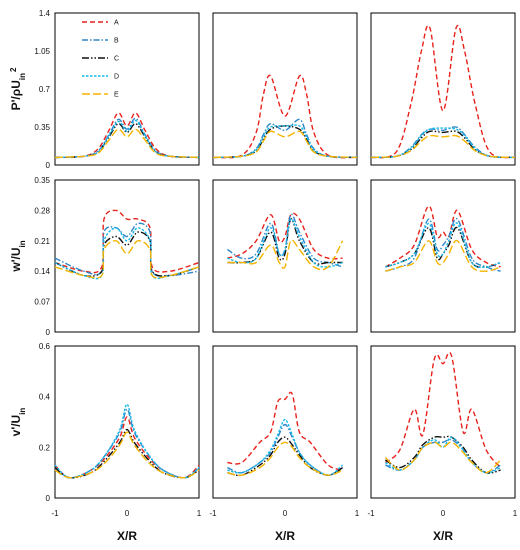 The width and height of the screenshot is (520, 550). I want to click on panel-r3-c1, so click(127, 422).